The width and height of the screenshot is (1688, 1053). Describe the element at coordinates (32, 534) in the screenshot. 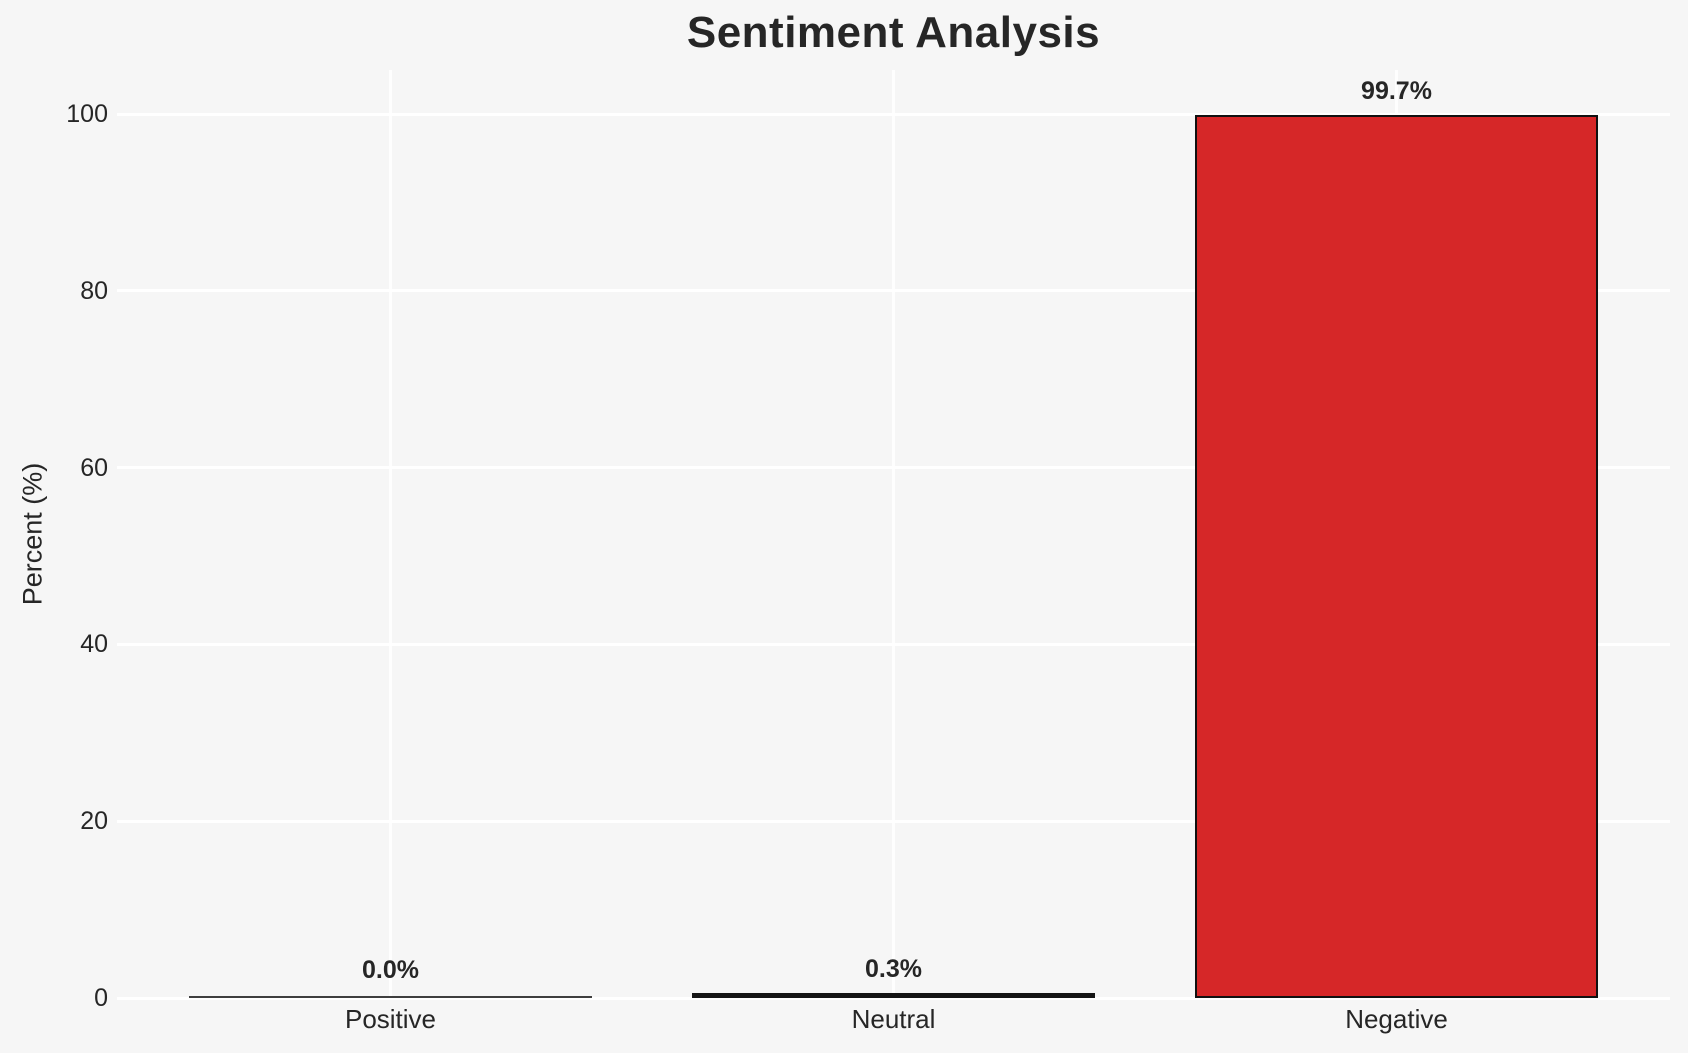

I see `y-axis-label: Percent (%)` at that location.